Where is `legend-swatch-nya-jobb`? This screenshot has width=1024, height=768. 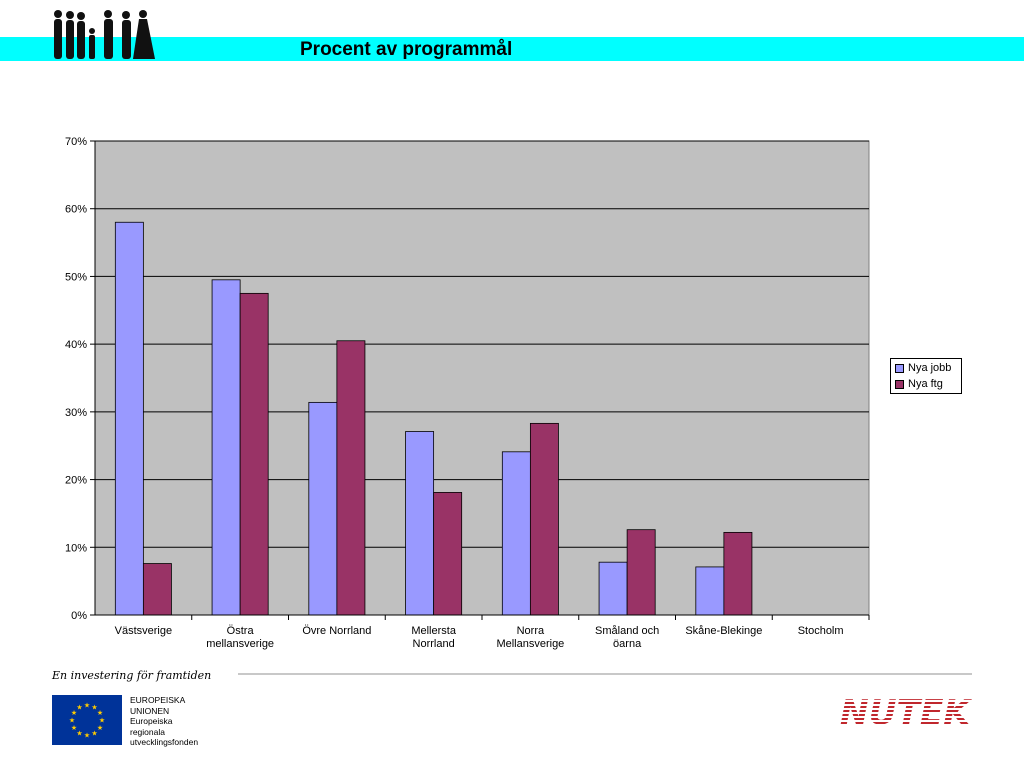
legend-swatch-nya-jobb is located at coordinates (899, 368).